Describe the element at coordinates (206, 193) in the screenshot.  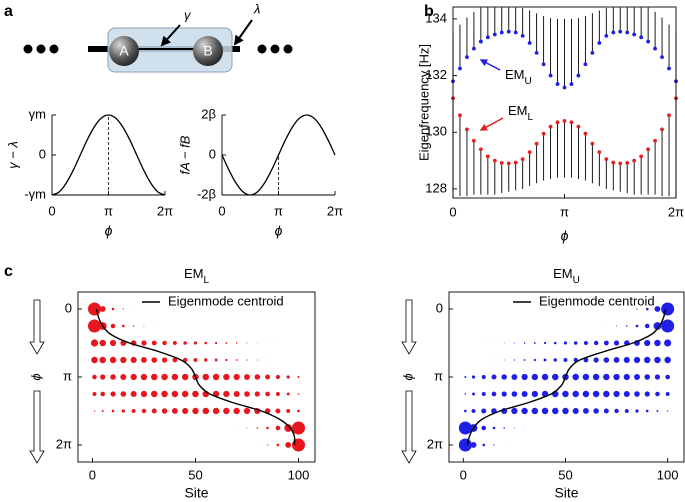
I see `y-tick-label: -2β` at that location.